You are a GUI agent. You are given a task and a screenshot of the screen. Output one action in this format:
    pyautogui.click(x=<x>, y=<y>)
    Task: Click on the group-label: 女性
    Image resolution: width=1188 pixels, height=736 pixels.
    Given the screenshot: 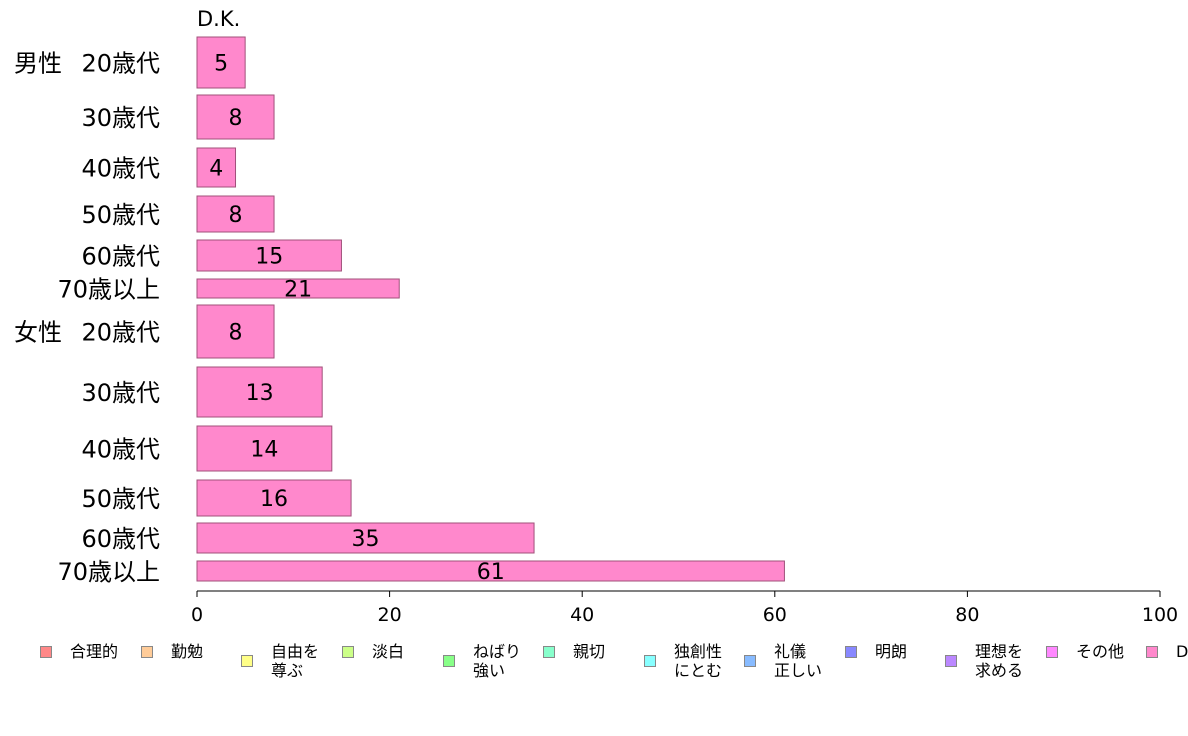 What is the action you would take?
    pyautogui.click(x=38, y=333)
    